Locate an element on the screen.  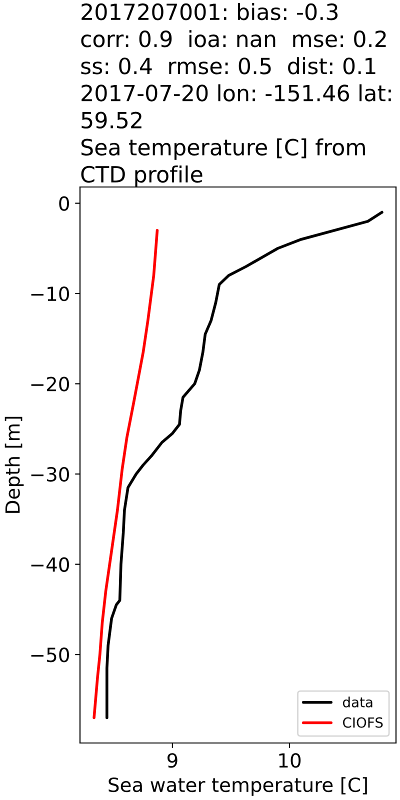
legend-label: CIOFS is located at coordinates (362, 722).